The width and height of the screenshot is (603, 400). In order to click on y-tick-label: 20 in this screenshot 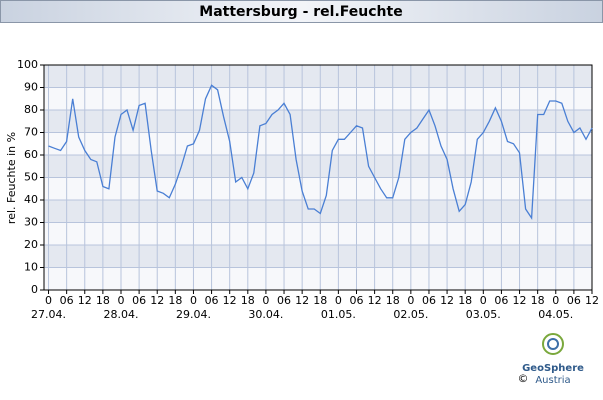, I will do `click(31, 244)`.